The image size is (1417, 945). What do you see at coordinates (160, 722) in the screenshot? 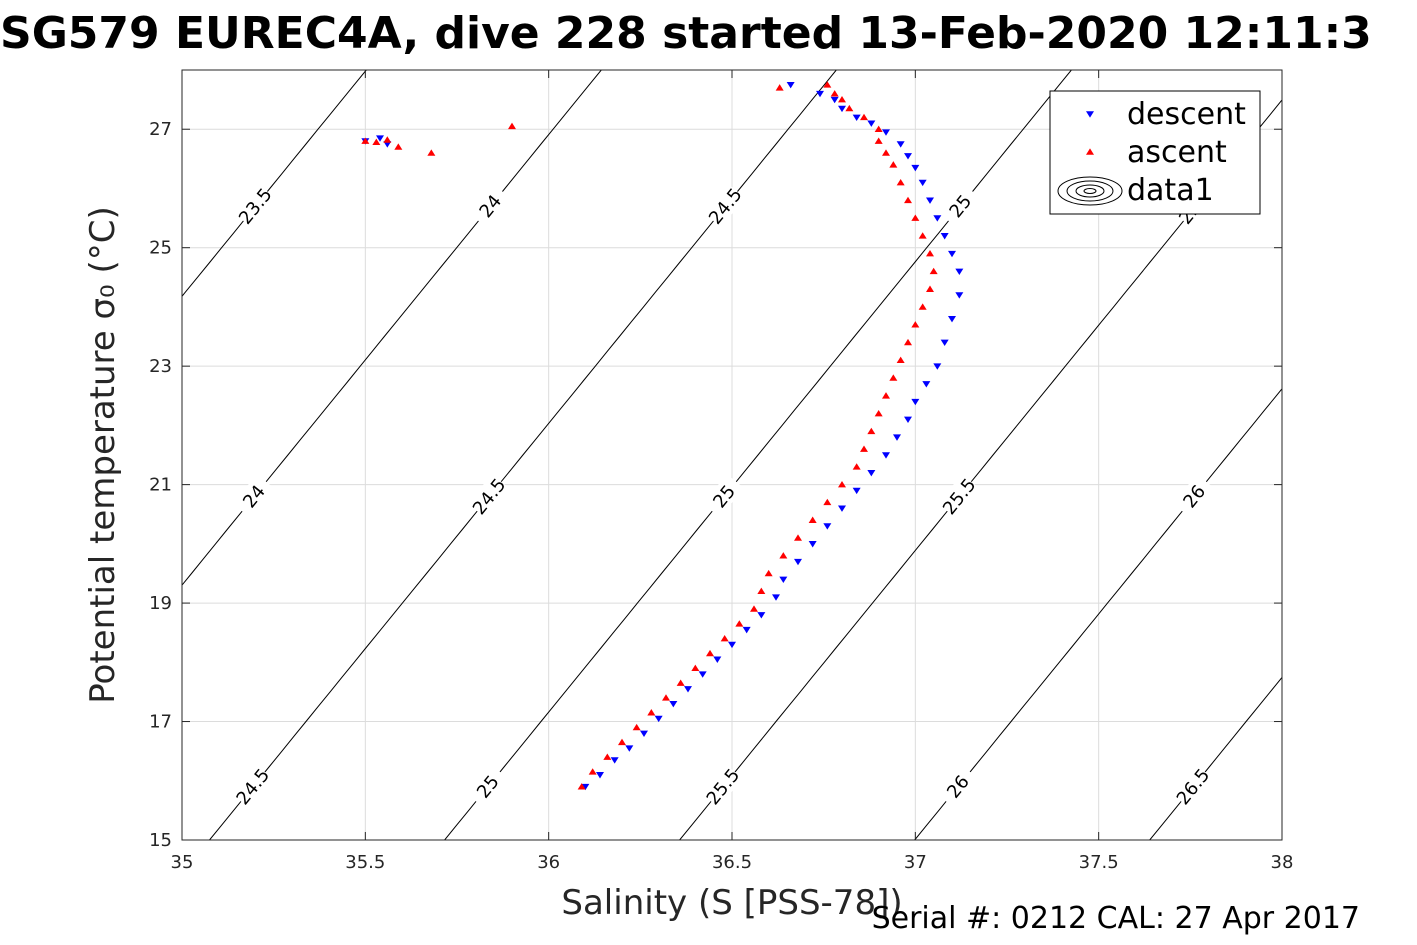
I see `y-tick-label: 17` at bounding box center [160, 722].